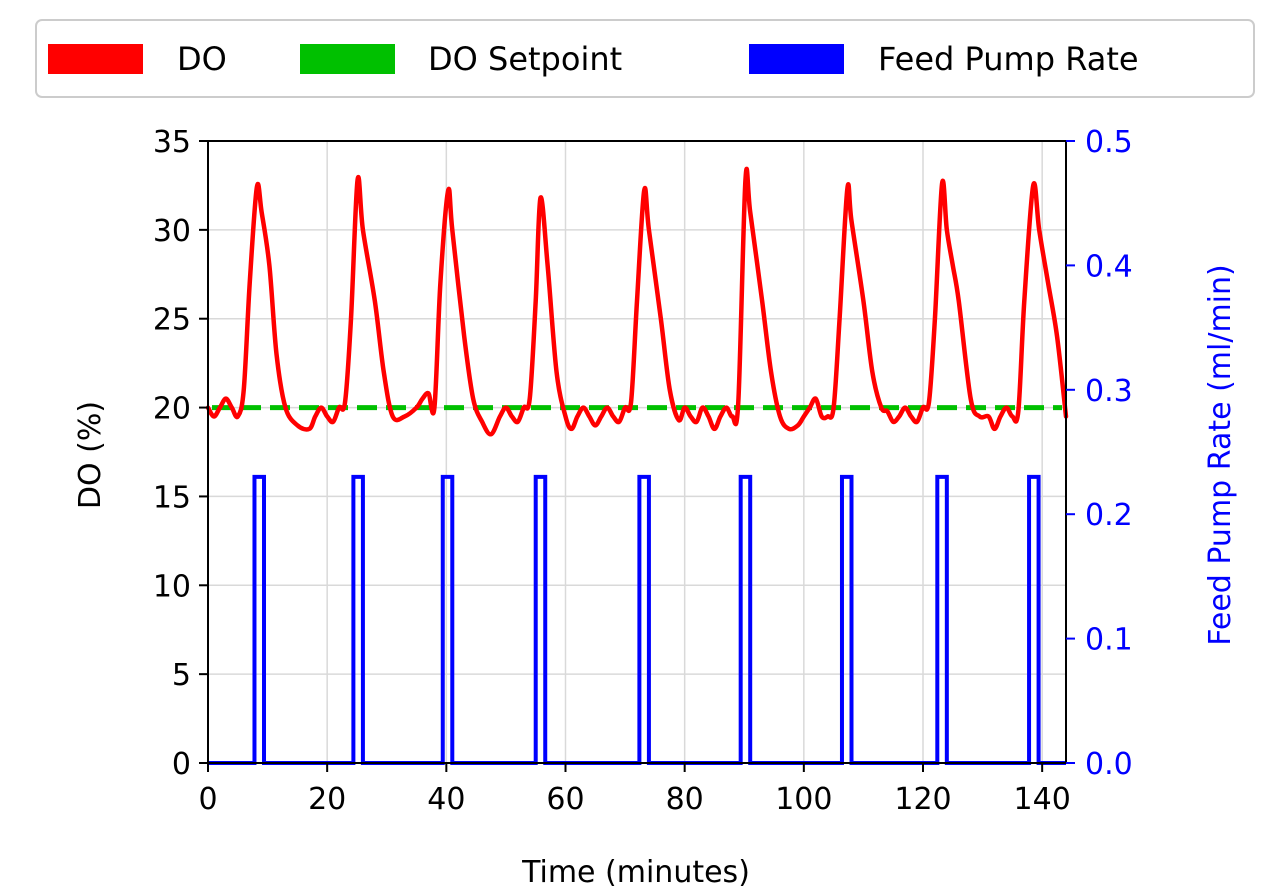 The image size is (1267, 892). Describe the element at coordinates (172, 231) in the screenshot. I see `y-tick-label: 30` at that location.